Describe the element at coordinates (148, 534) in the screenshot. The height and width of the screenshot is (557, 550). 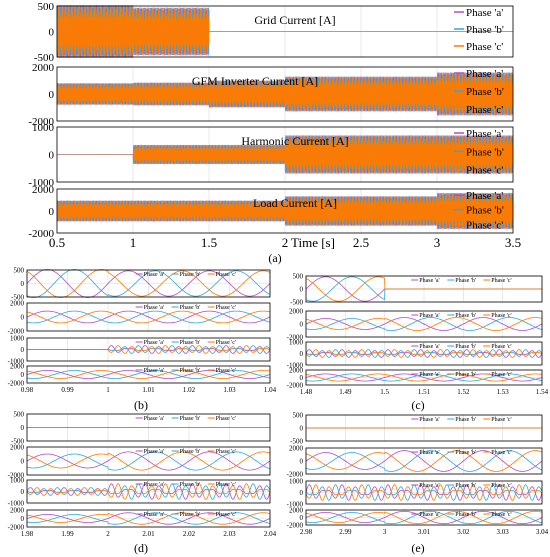
I see `x-tick-label: 2.01` at that location.